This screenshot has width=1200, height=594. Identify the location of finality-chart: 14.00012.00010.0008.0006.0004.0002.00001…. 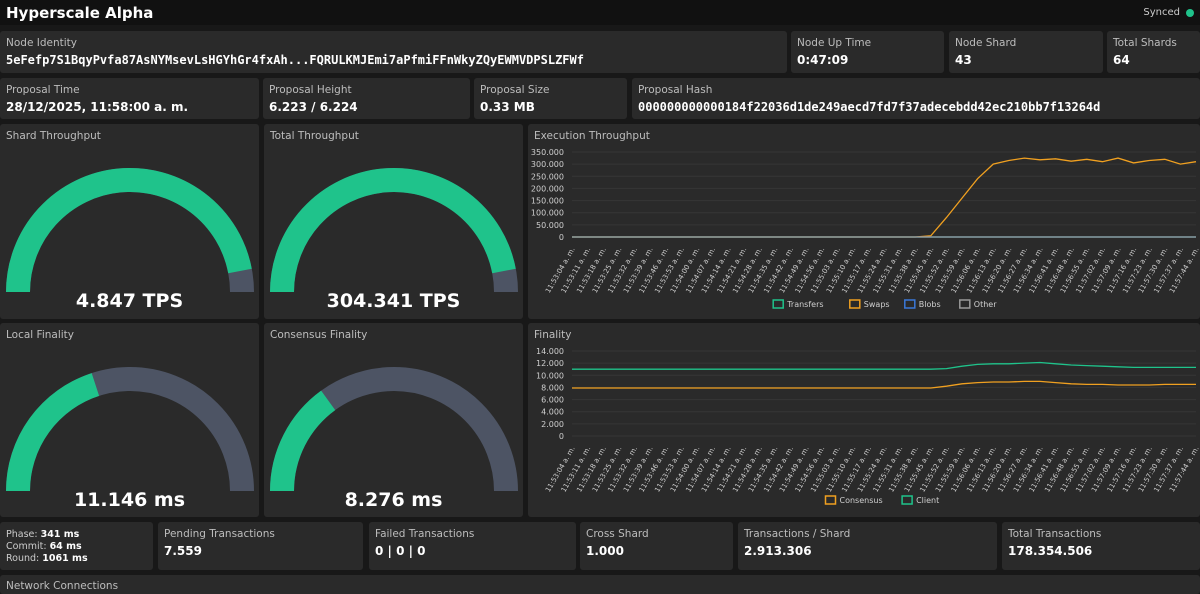
(868, 426).